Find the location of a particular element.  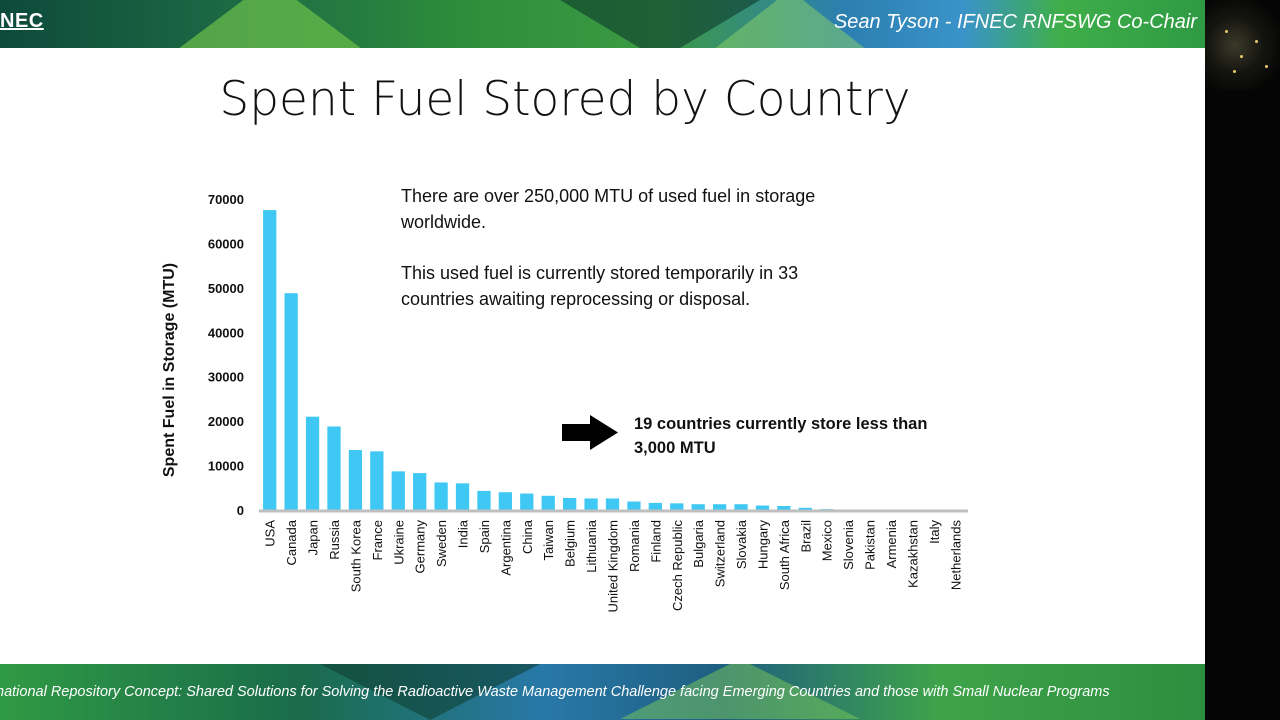

y-axis-label: Spent Fuel in Storage (MTU) is located at coordinates (169, 370).